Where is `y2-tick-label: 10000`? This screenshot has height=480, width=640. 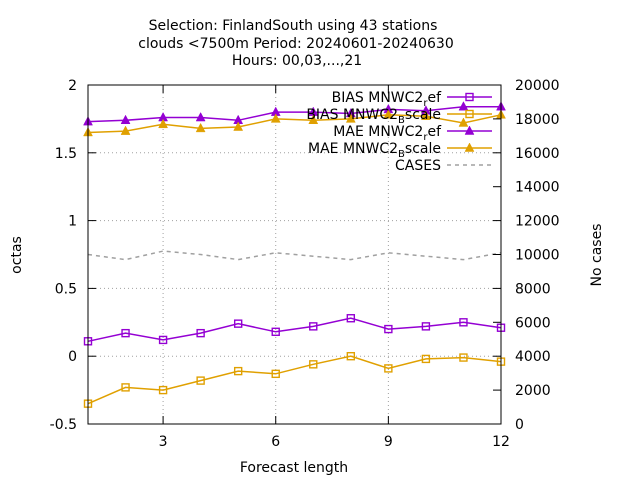 y2-tick-label: 10000 is located at coordinates (537, 256).